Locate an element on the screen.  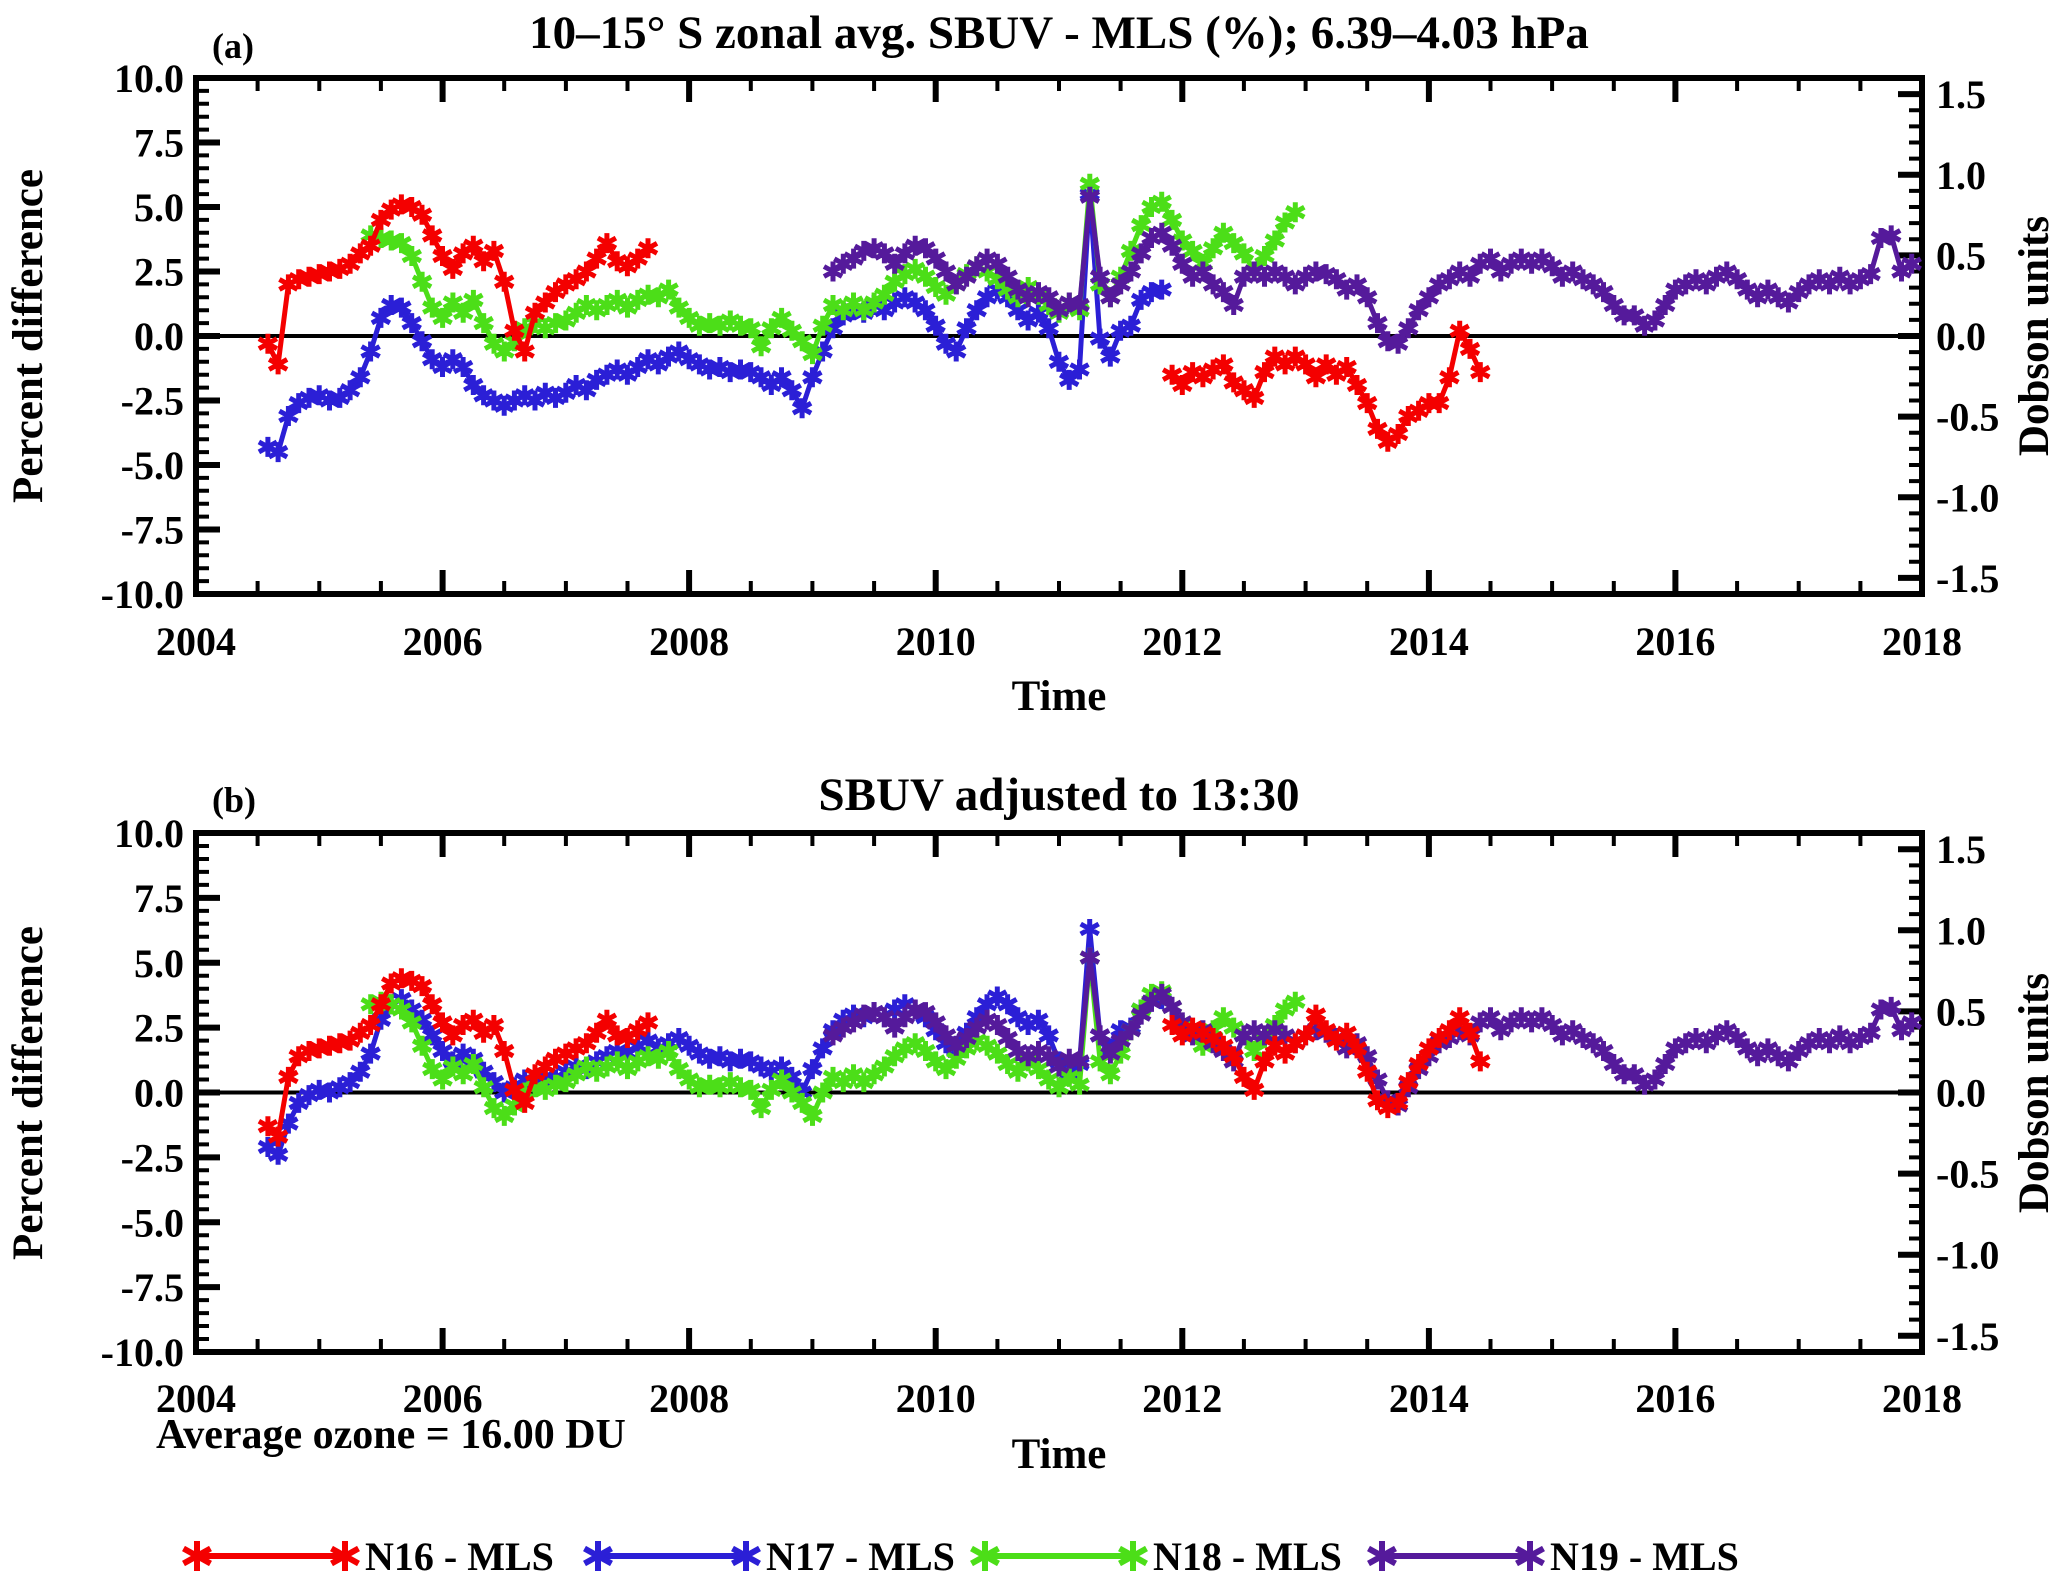
panel-a-ylabel-left: Percent difference is located at coordinates (28, 336).